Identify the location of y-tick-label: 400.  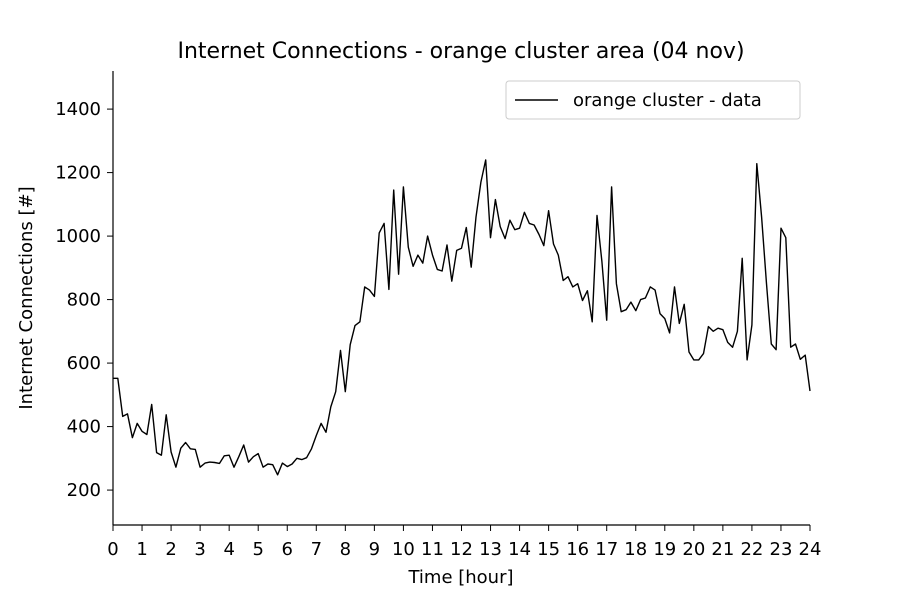
(84, 427).